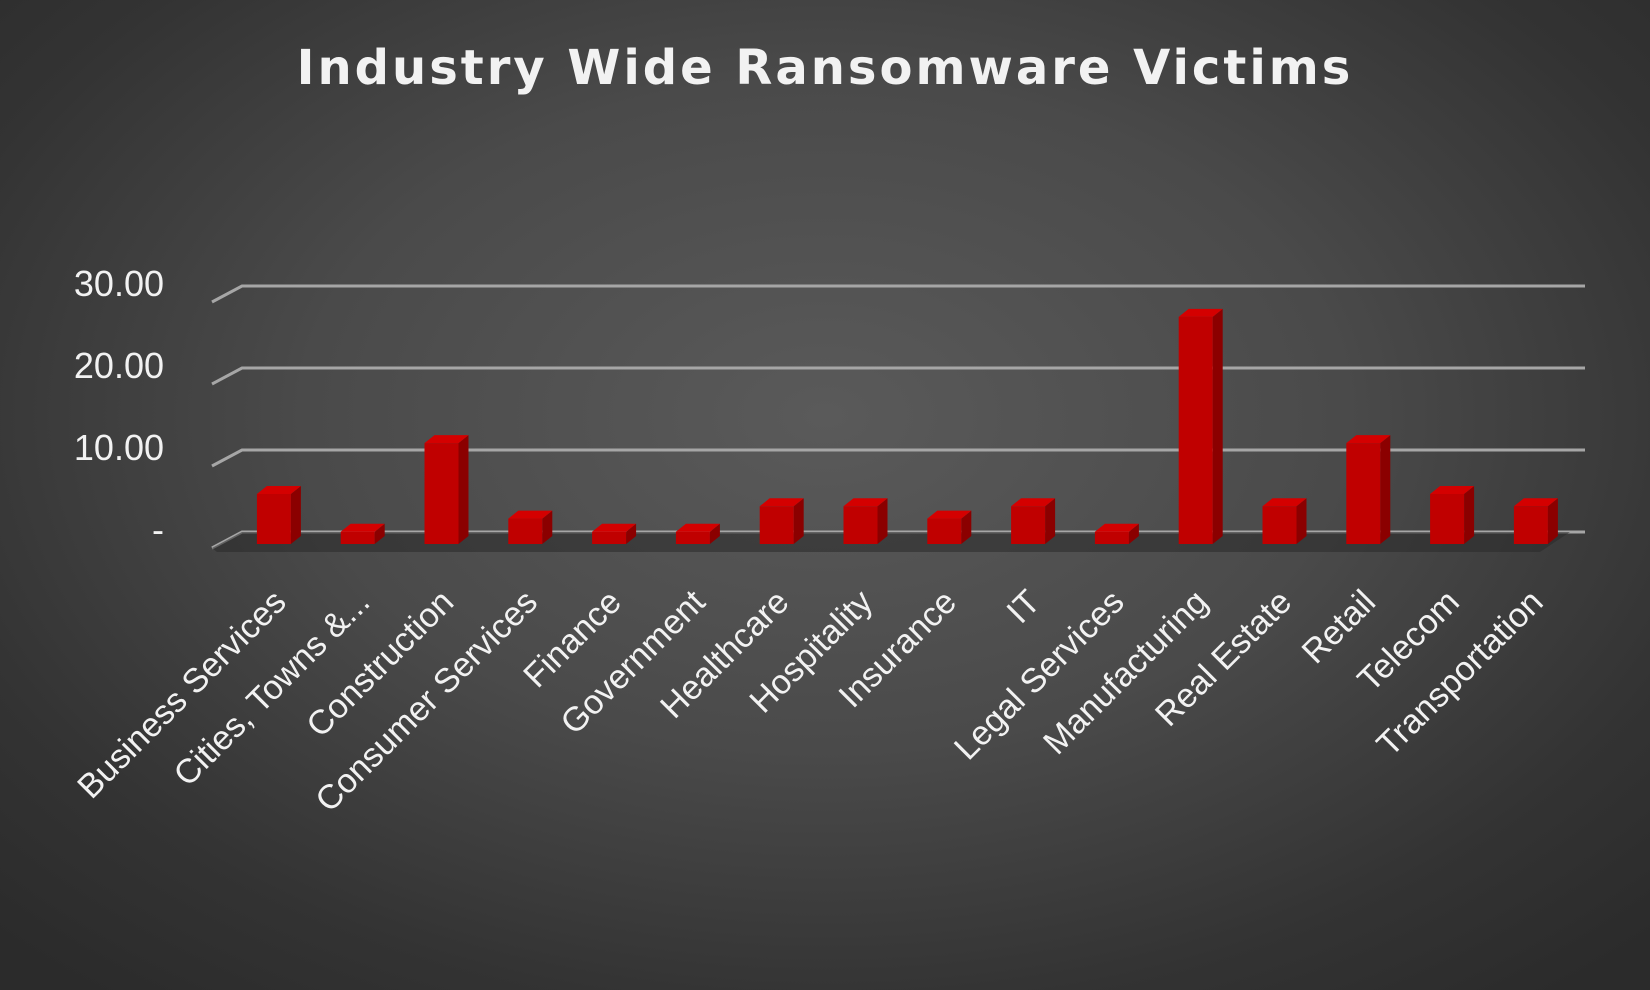 This screenshot has width=1650, height=990. Describe the element at coordinates (158, 529) in the screenshot. I see `y-tick-label: -` at that location.